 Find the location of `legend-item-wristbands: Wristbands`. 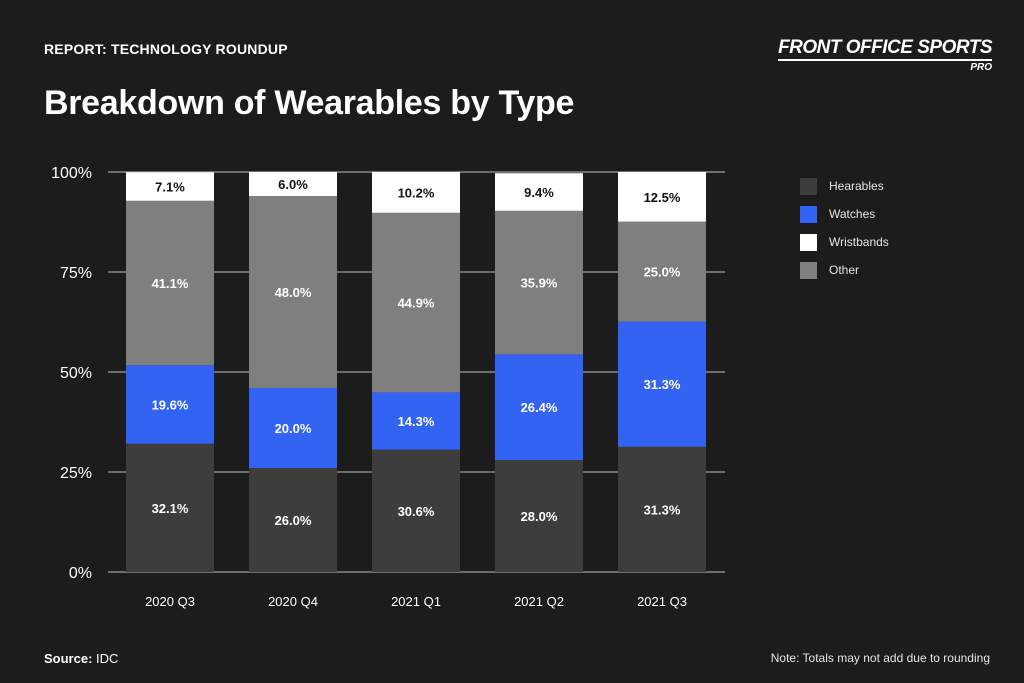

legend-item-wristbands: Wristbands is located at coordinates (844, 242).